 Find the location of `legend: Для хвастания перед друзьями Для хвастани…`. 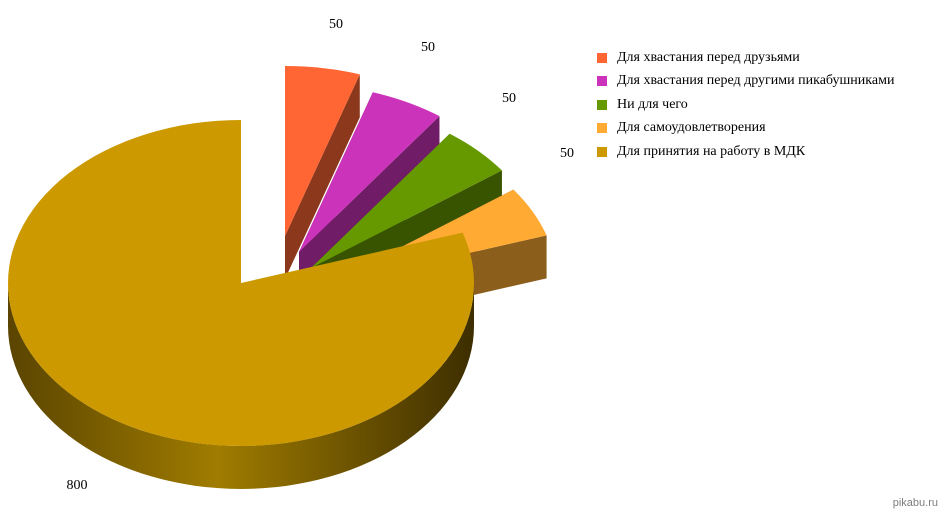

legend: Для хвастания перед друзьями Для хвастани… is located at coordinates (745, 105).